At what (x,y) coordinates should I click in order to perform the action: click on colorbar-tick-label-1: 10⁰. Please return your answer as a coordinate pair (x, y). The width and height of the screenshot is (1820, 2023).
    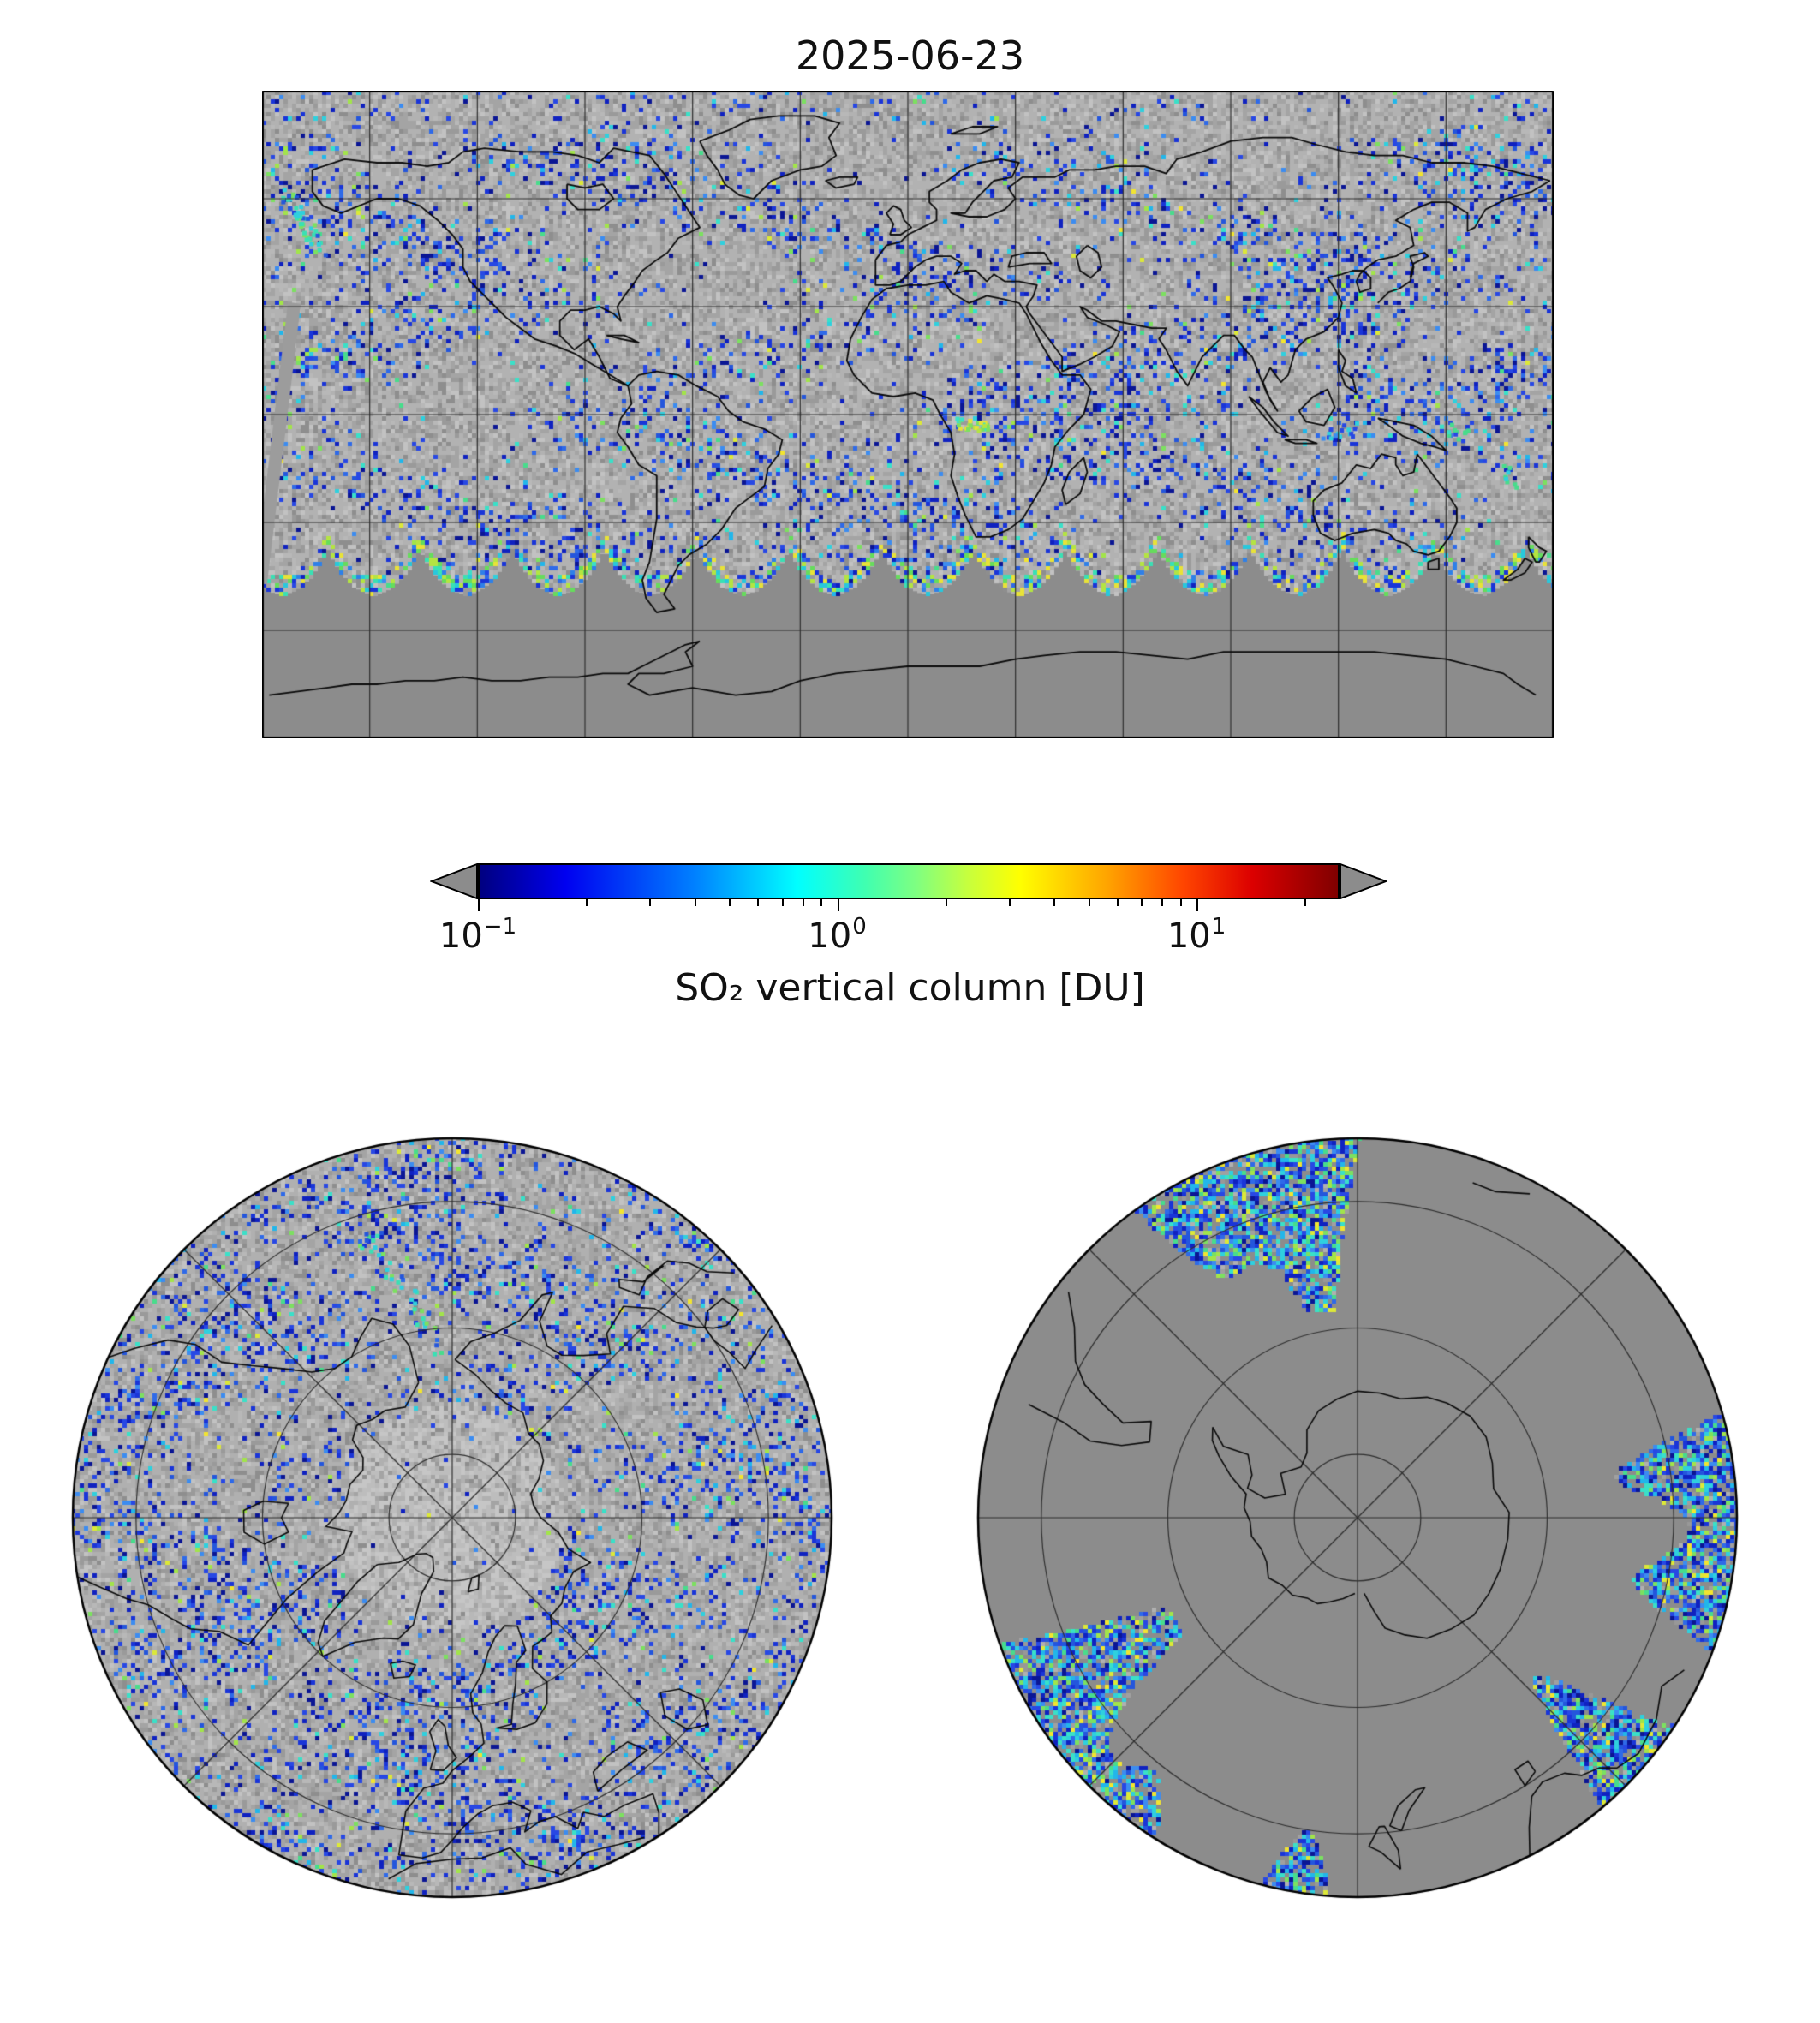
    Looking at the image, I should click on (837, 935).